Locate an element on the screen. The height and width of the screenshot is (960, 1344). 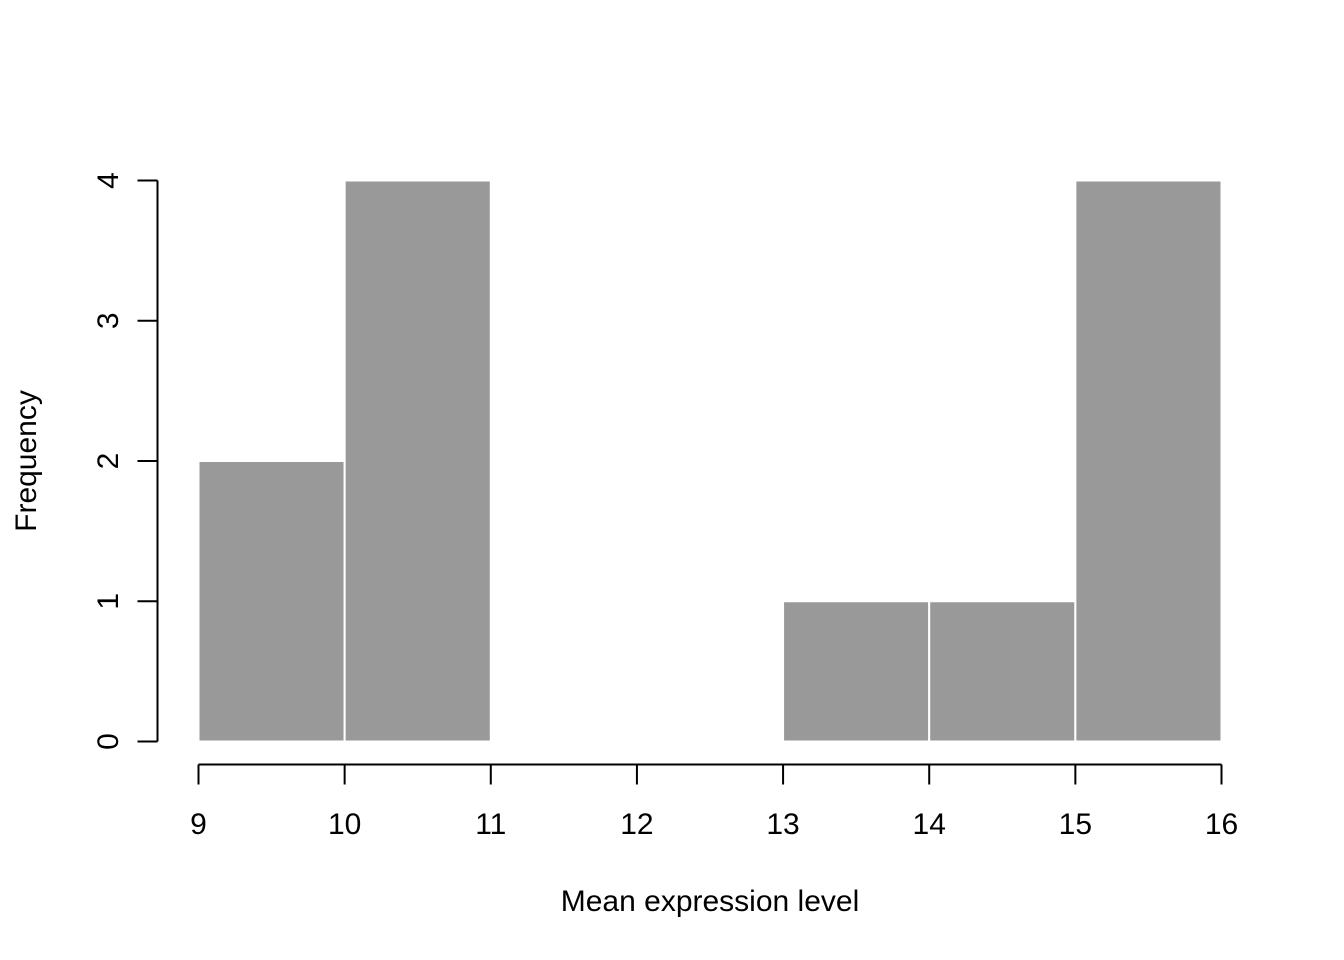
y-axis-title: Frequency is located at coordinates (26, 461).